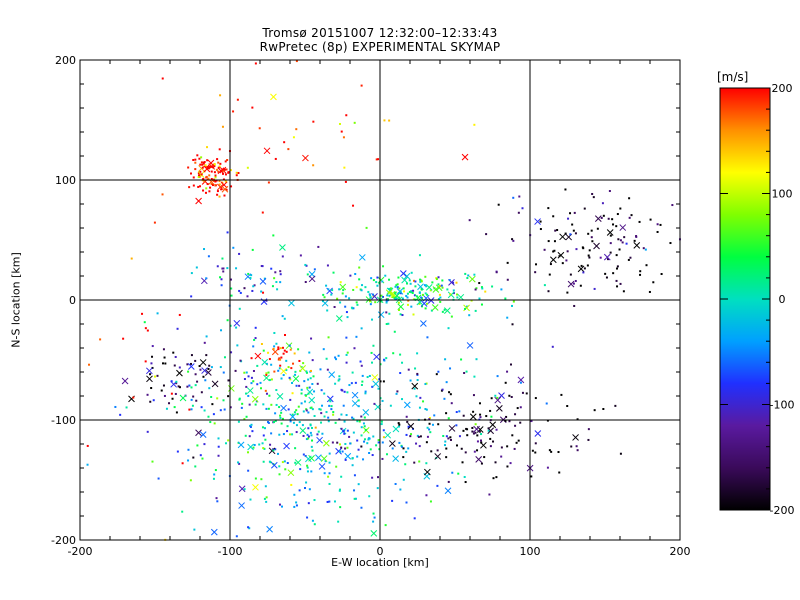  What do you see at coordinates (680, 551) in the screenshot?
I see `x-tick-label: 200` at bounding box center [680, 551].